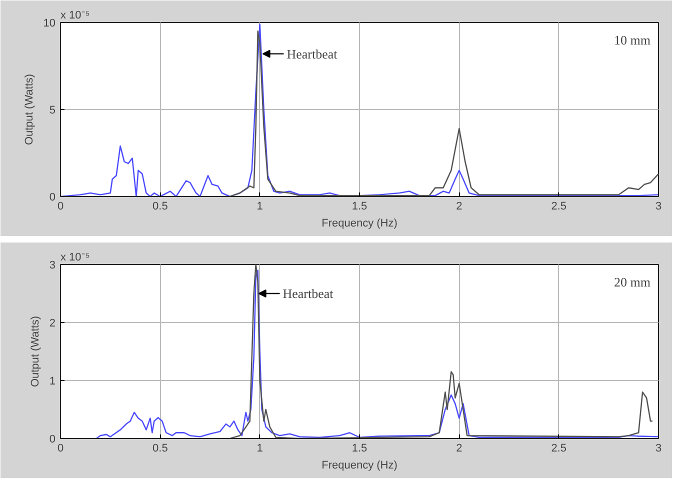 Image resolution: width=677 pixels, height=486 pixels. I want to click on y-tick-label: 2, so click(52, 324).